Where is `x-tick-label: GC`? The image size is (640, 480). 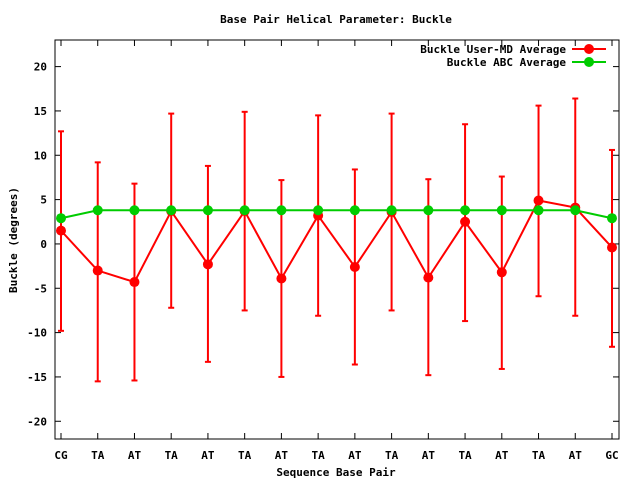 x-tick-label: GC is located at coordinates (611, 455).